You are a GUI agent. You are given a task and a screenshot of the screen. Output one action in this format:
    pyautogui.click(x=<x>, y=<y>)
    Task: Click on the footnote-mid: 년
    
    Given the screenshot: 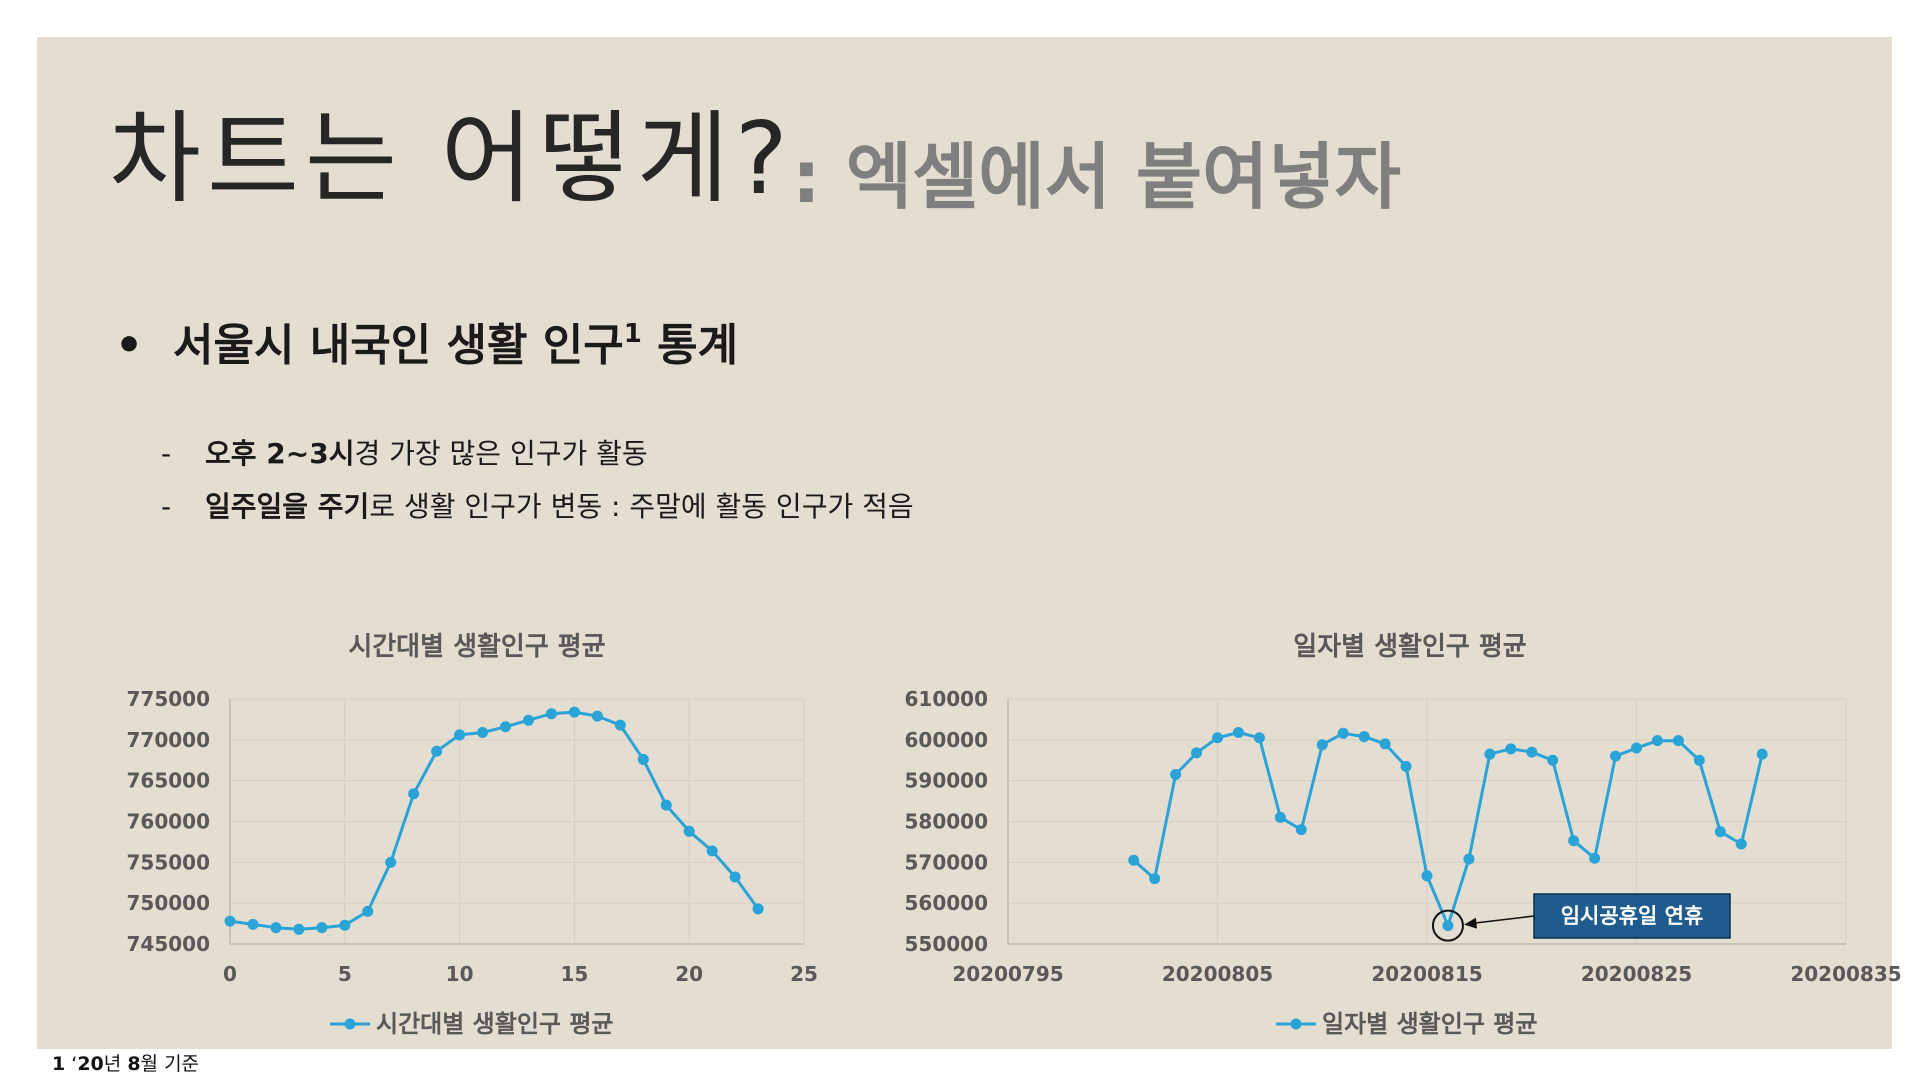 What is the action you would take?
    pyautogui.click(x=115, y=1064)
    